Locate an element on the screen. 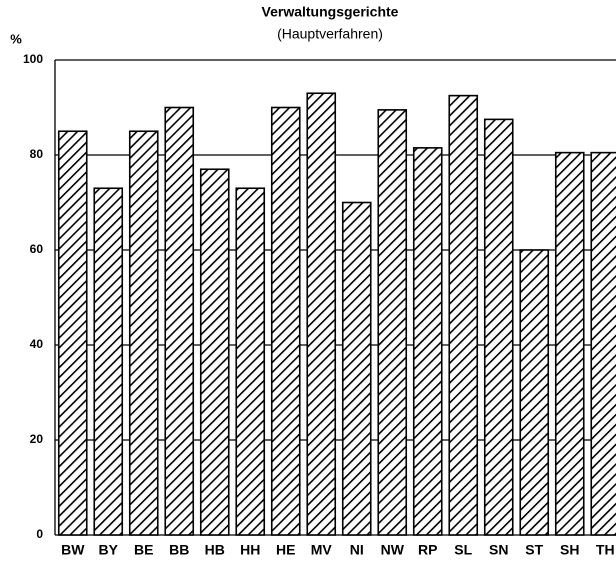 The width and height of the screenshot is (616, 566). x-tick-label: BB is located at coordinates (179, 550).